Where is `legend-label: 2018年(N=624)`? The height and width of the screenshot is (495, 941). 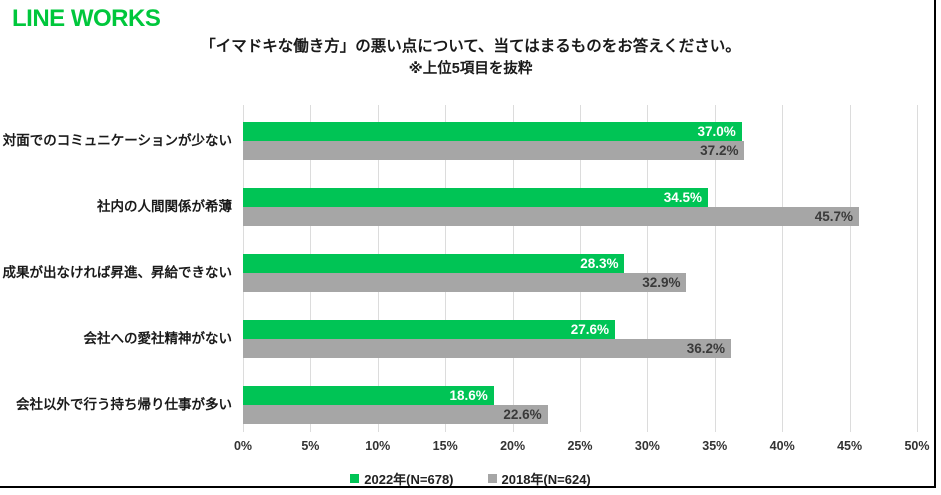
legend-label: 2018年(N=624) is located at coordinates (546, 479).